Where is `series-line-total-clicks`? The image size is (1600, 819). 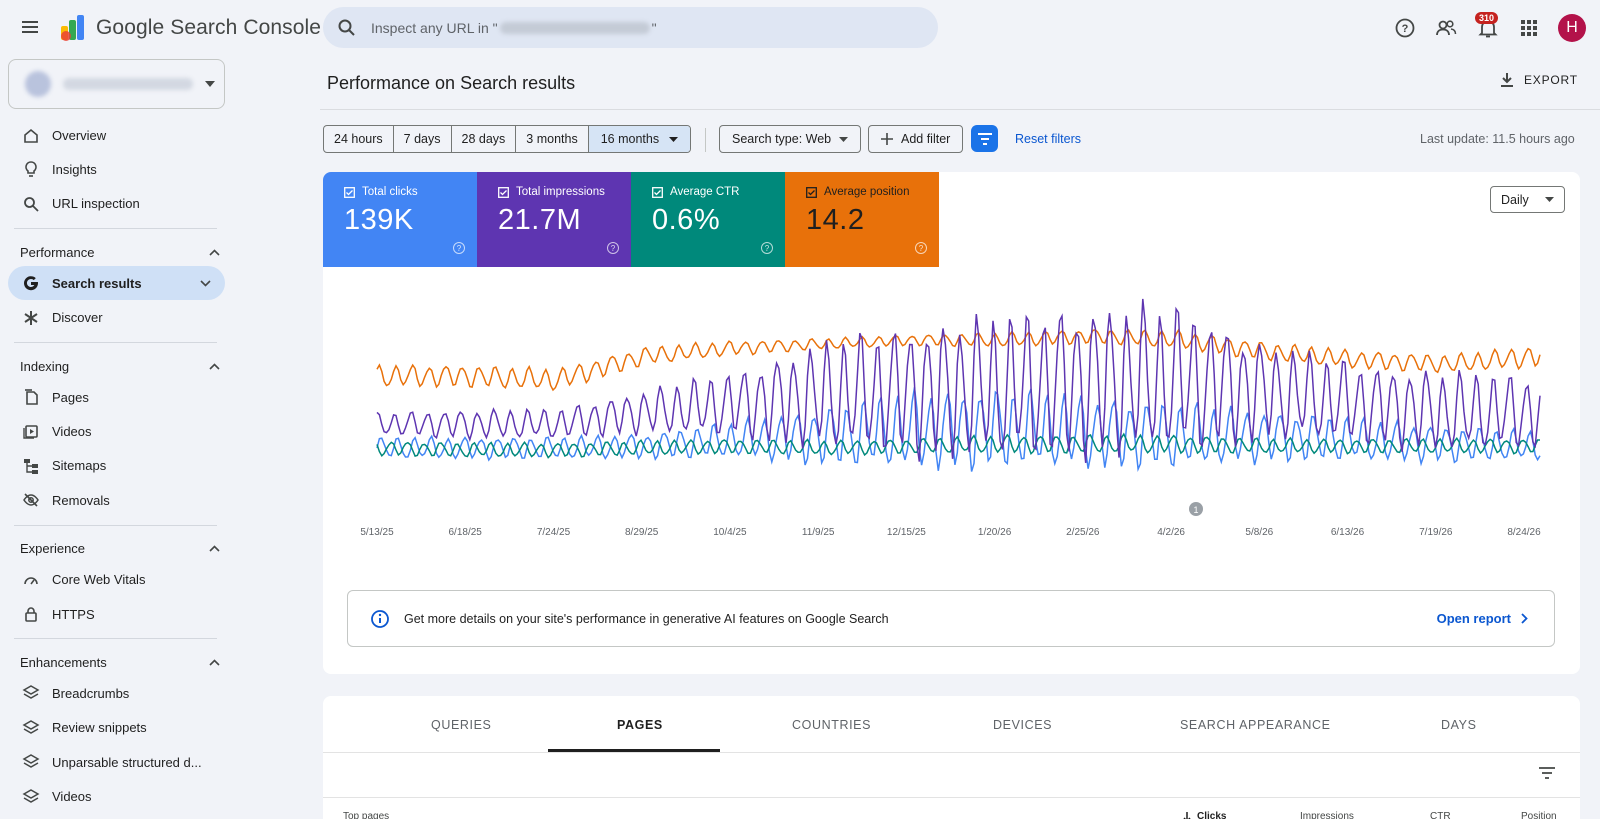 series-line-total-clicks is located at coordinates (958, 430).